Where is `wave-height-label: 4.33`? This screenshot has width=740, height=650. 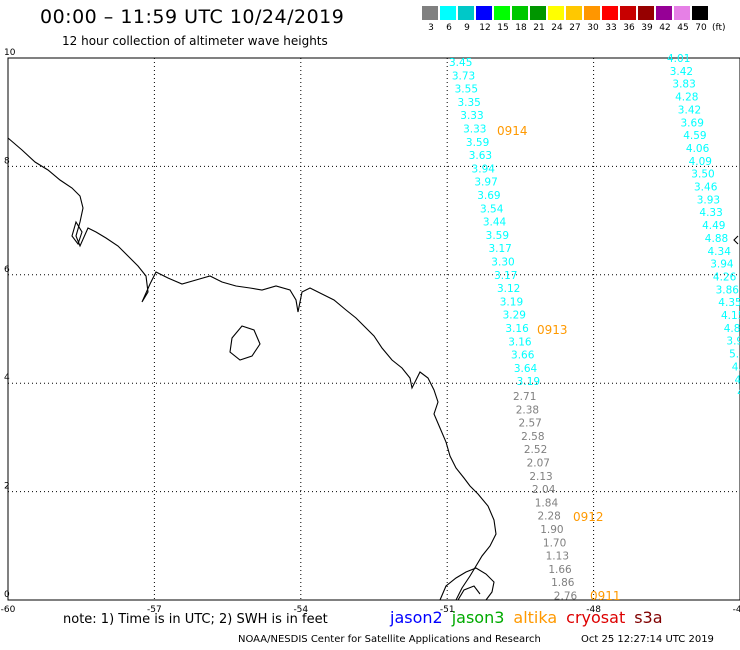 wave-height-label: 4.33 is located at coordinates (710, 213).